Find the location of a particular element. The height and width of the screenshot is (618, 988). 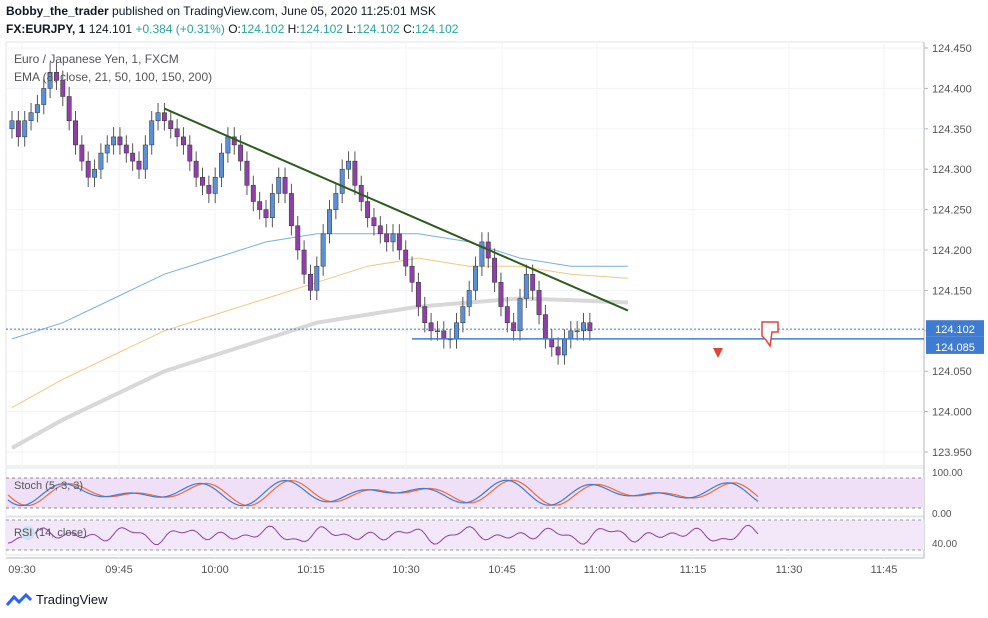

x-tick-label: 11:00 is located at coordinates (597, 570).